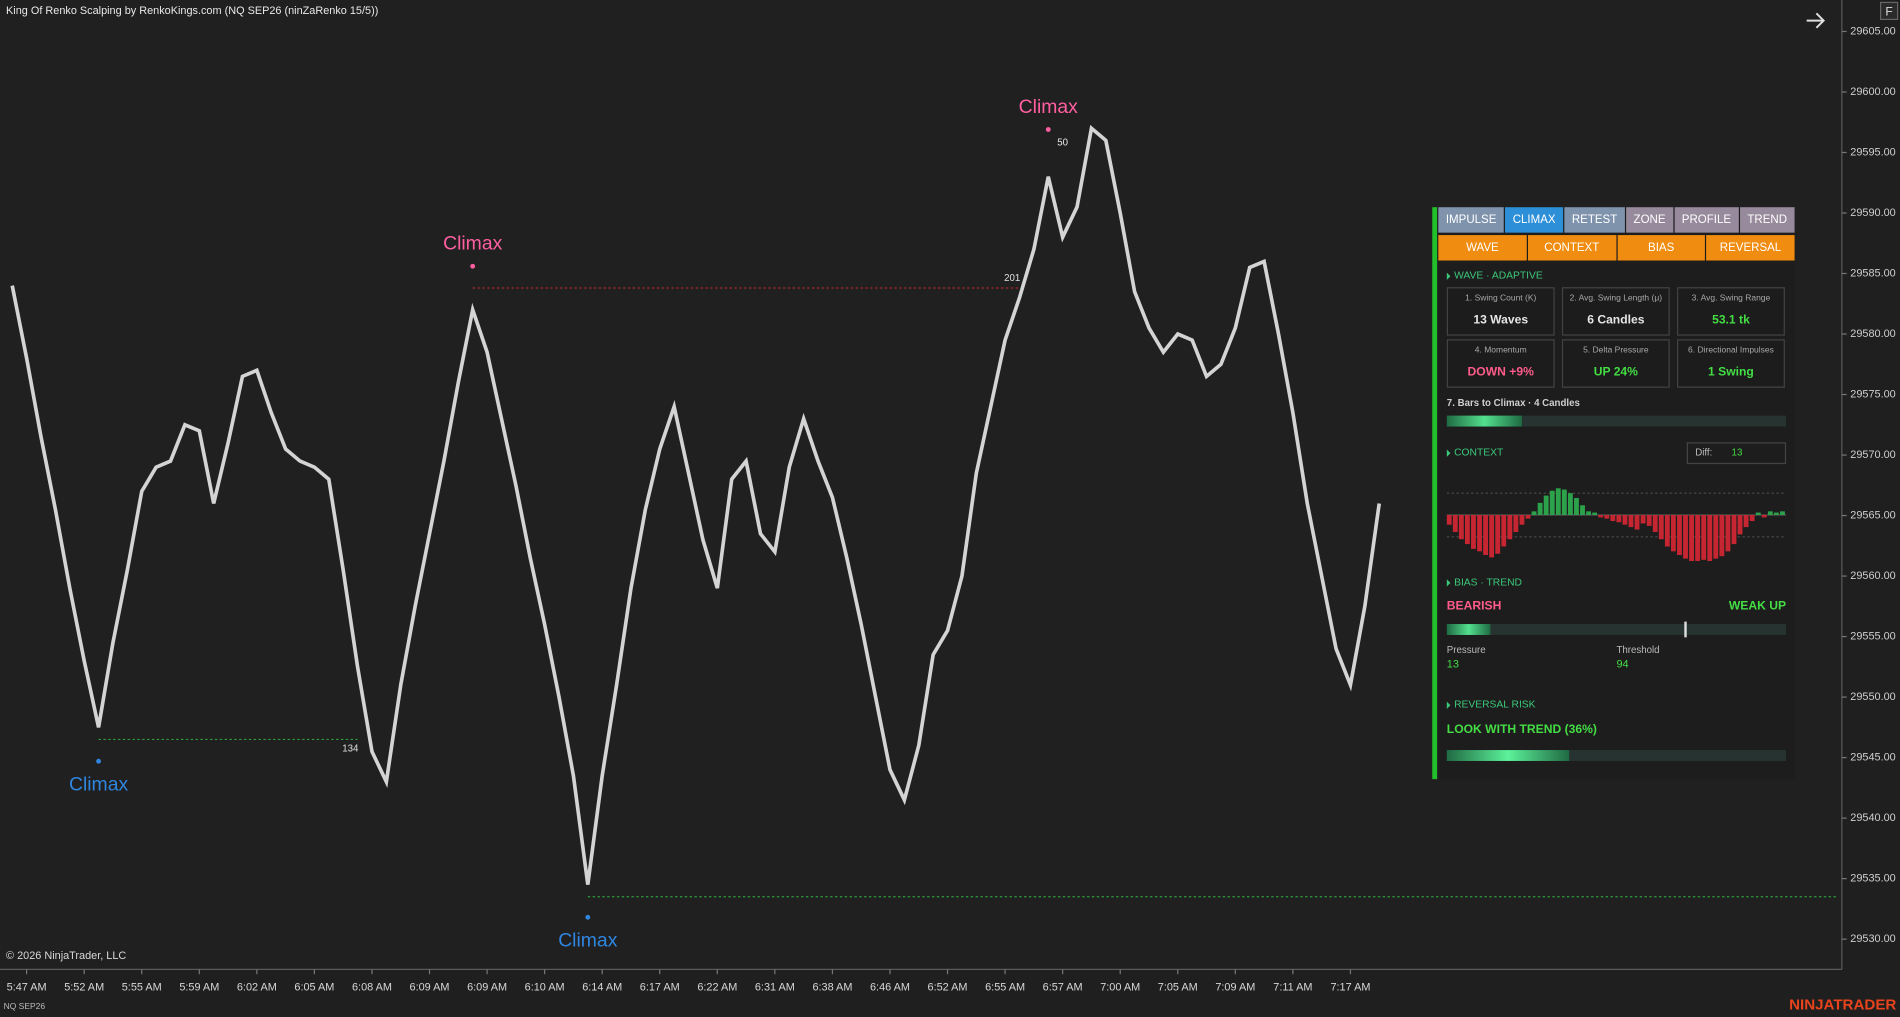  Describe the element at coordinates (1468, 629) in the screenshot. I see `bias-bar-fill` at that location.